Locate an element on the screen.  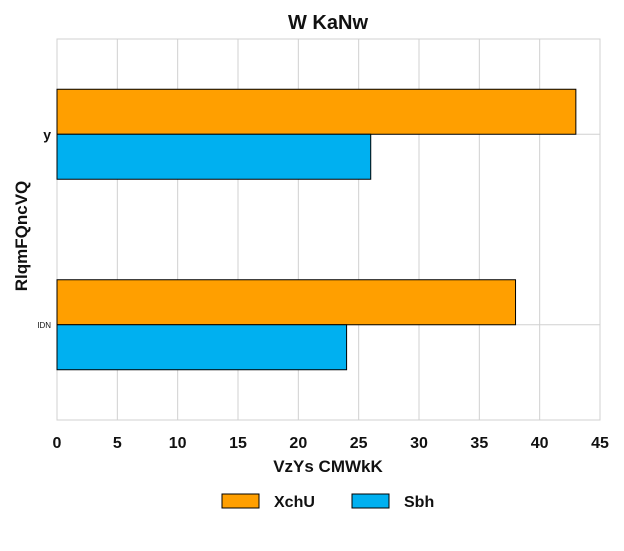
bar-XchU-y is located at coordinates (316, 111).